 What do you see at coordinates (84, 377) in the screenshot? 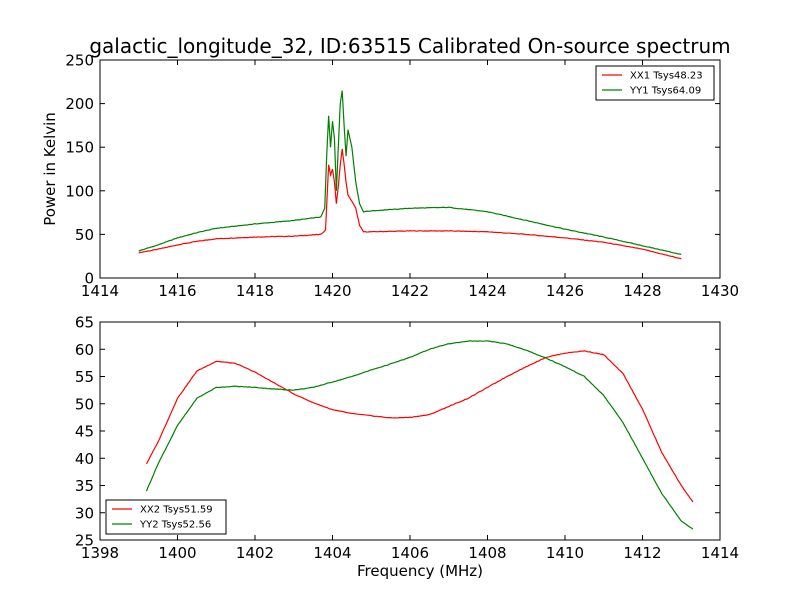
I see `bottom-y-tick-label: 55` at bounding box center [84, 377].